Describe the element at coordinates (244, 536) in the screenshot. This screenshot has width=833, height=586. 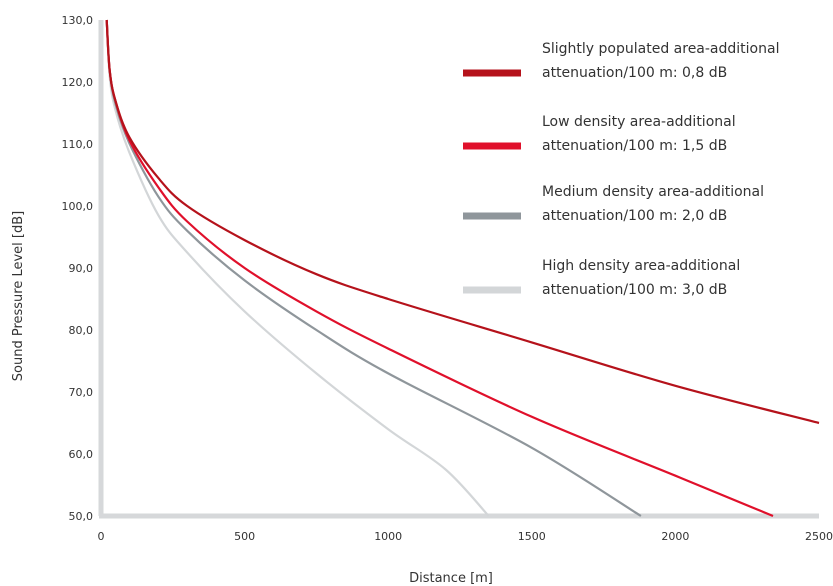
I see `x-tick-label: 500` at that location.